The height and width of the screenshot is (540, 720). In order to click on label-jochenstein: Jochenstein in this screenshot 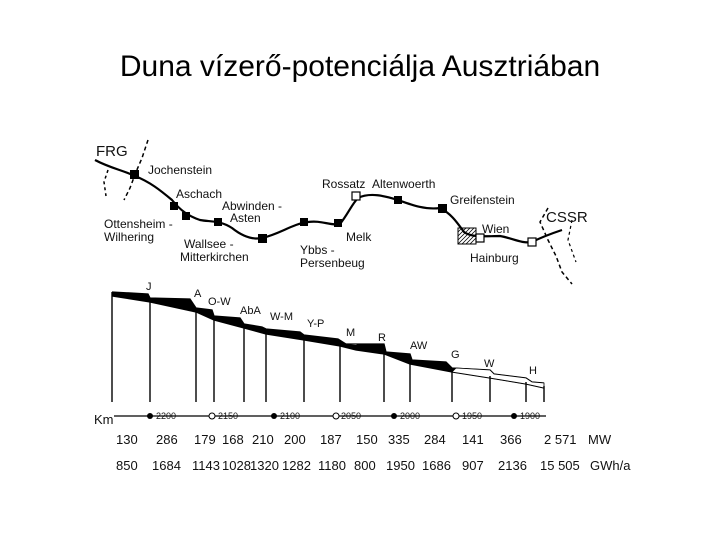, I will do `click(180, 170)`.